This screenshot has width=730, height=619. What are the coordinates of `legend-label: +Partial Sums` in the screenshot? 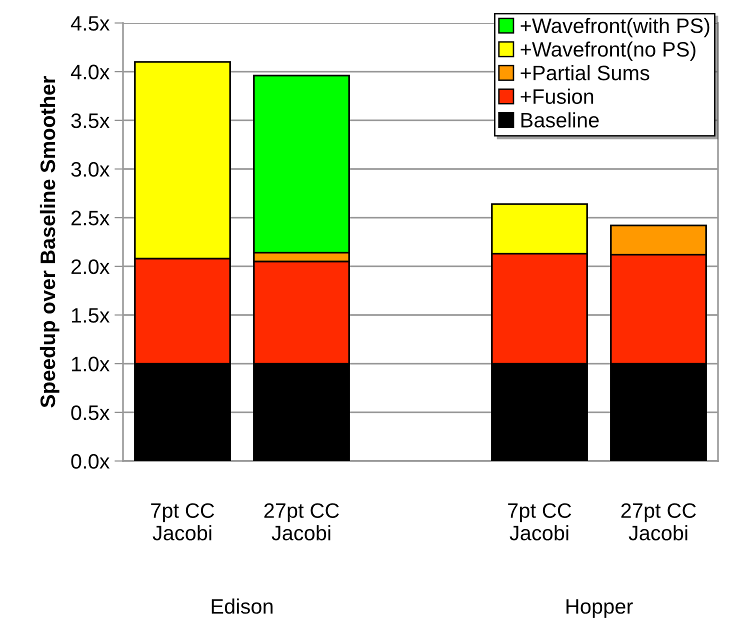 It's located at (585, 72).